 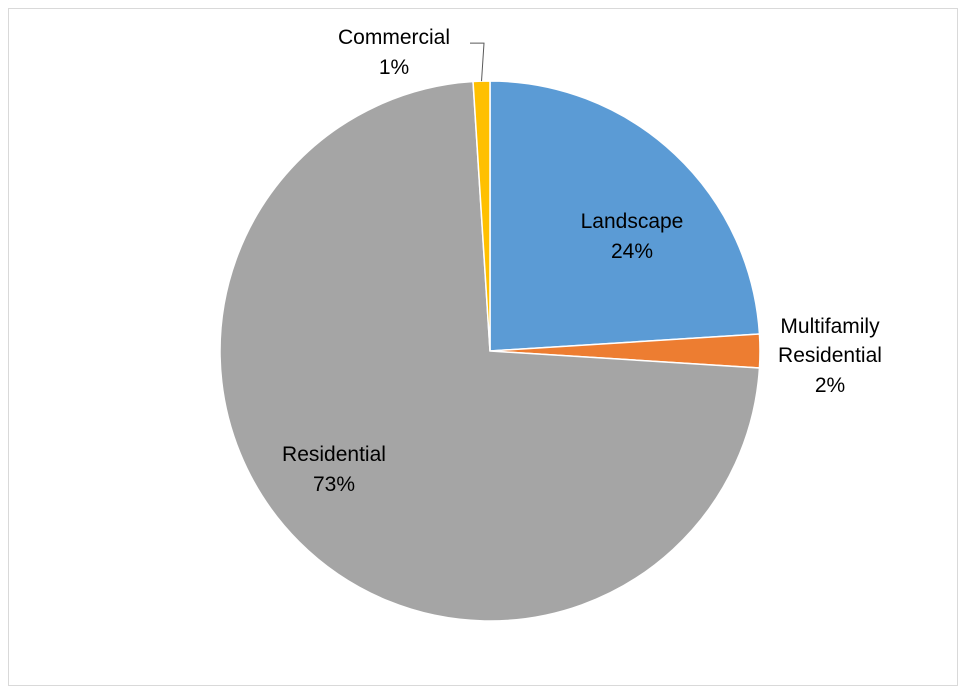 I want to click on leader-line-commercial, so click(x=477, y=62).